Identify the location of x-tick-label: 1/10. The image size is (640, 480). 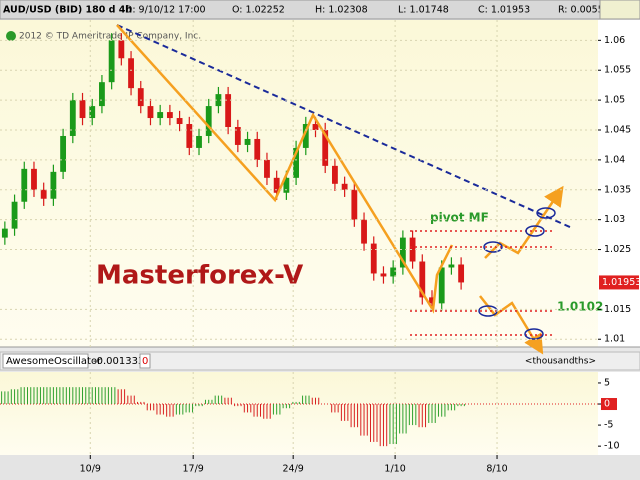
(394, 469).